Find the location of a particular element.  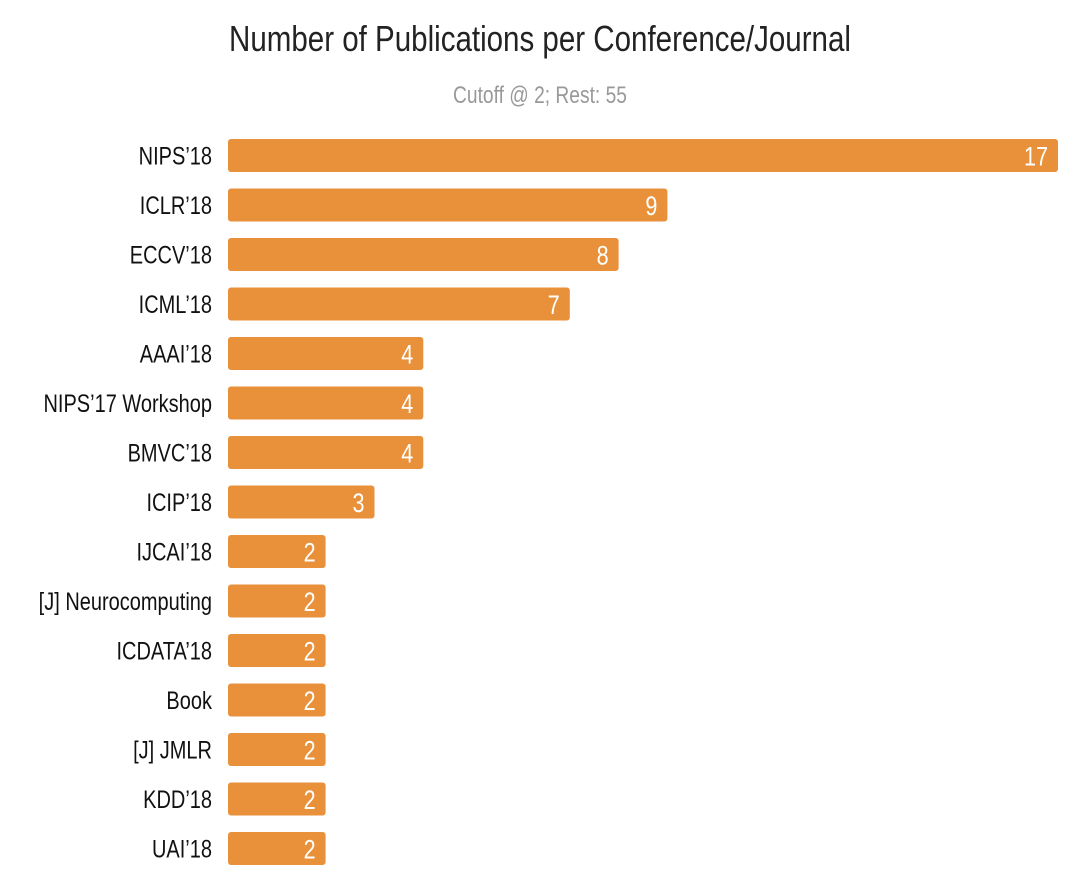

category-label: [J] JMLR is located at coordinates (172, 750).